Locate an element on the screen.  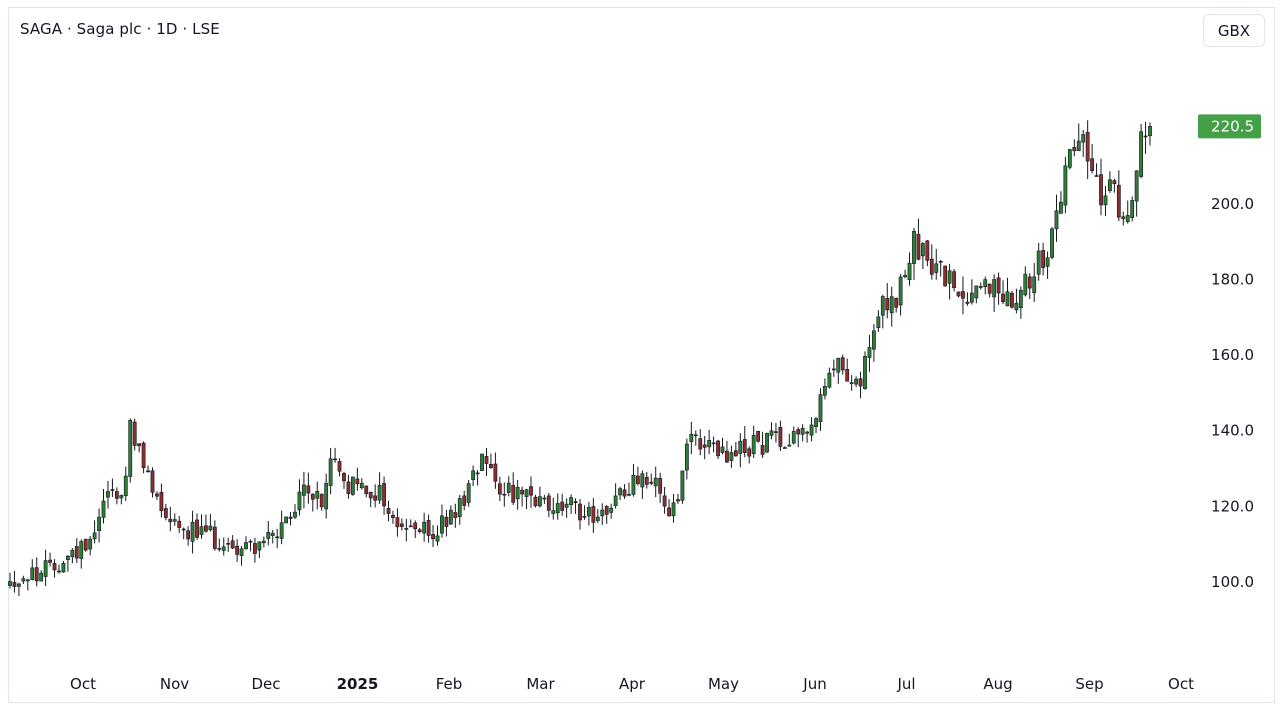
x-tick-label: Feb is located at coordinates (449, 684).